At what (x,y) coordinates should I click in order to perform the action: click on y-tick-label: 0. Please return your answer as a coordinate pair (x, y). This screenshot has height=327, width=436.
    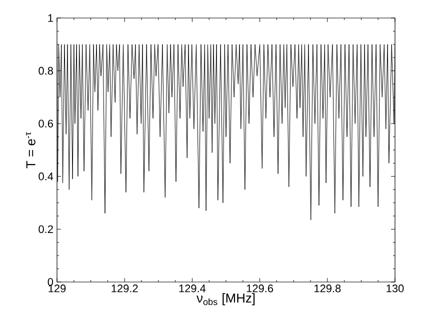
    Looking at the image, I should click on (51, 282).